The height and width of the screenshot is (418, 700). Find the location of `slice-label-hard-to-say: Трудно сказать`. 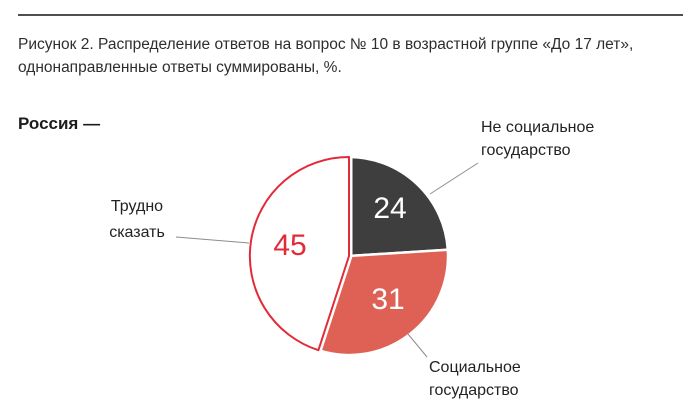

slice-label-hard-to-say: Трудно сказать is located at coordinates (137, 220).